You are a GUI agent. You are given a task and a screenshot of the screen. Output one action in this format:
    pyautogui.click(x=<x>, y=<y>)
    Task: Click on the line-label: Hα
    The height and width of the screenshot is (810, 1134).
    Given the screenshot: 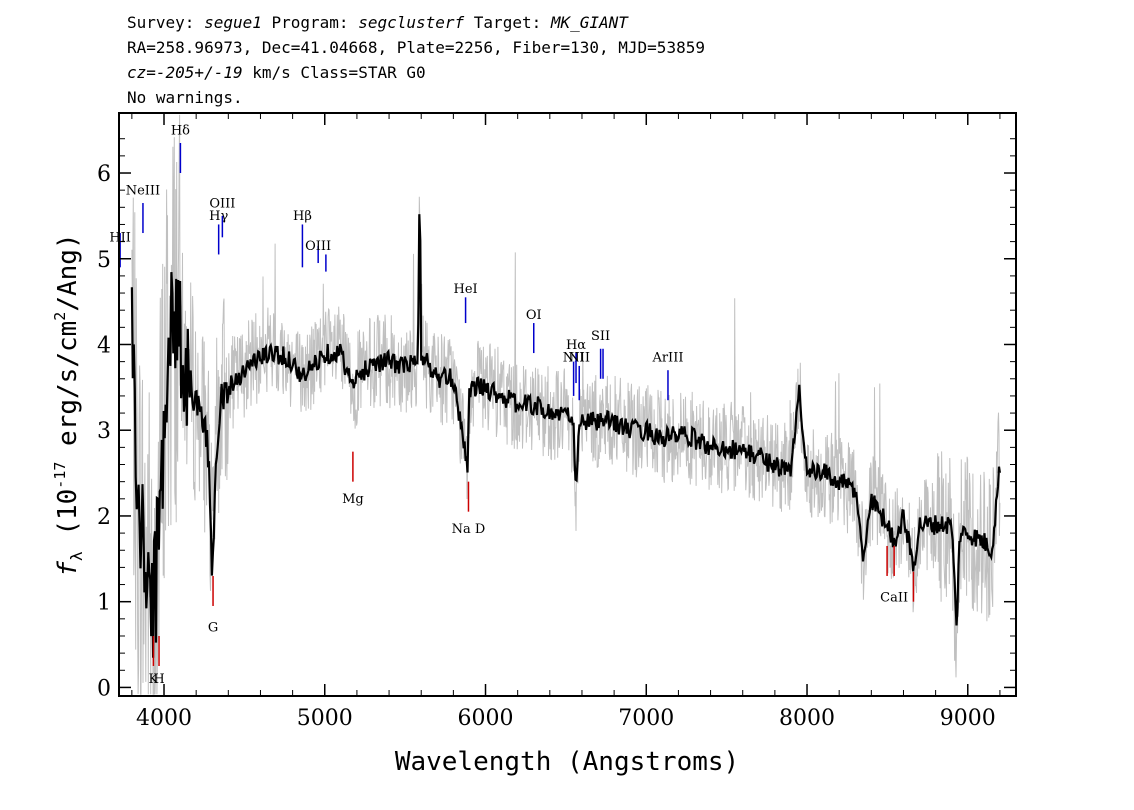 What is the action you would take?
    pyautogui.click(x=576, y=345)
    